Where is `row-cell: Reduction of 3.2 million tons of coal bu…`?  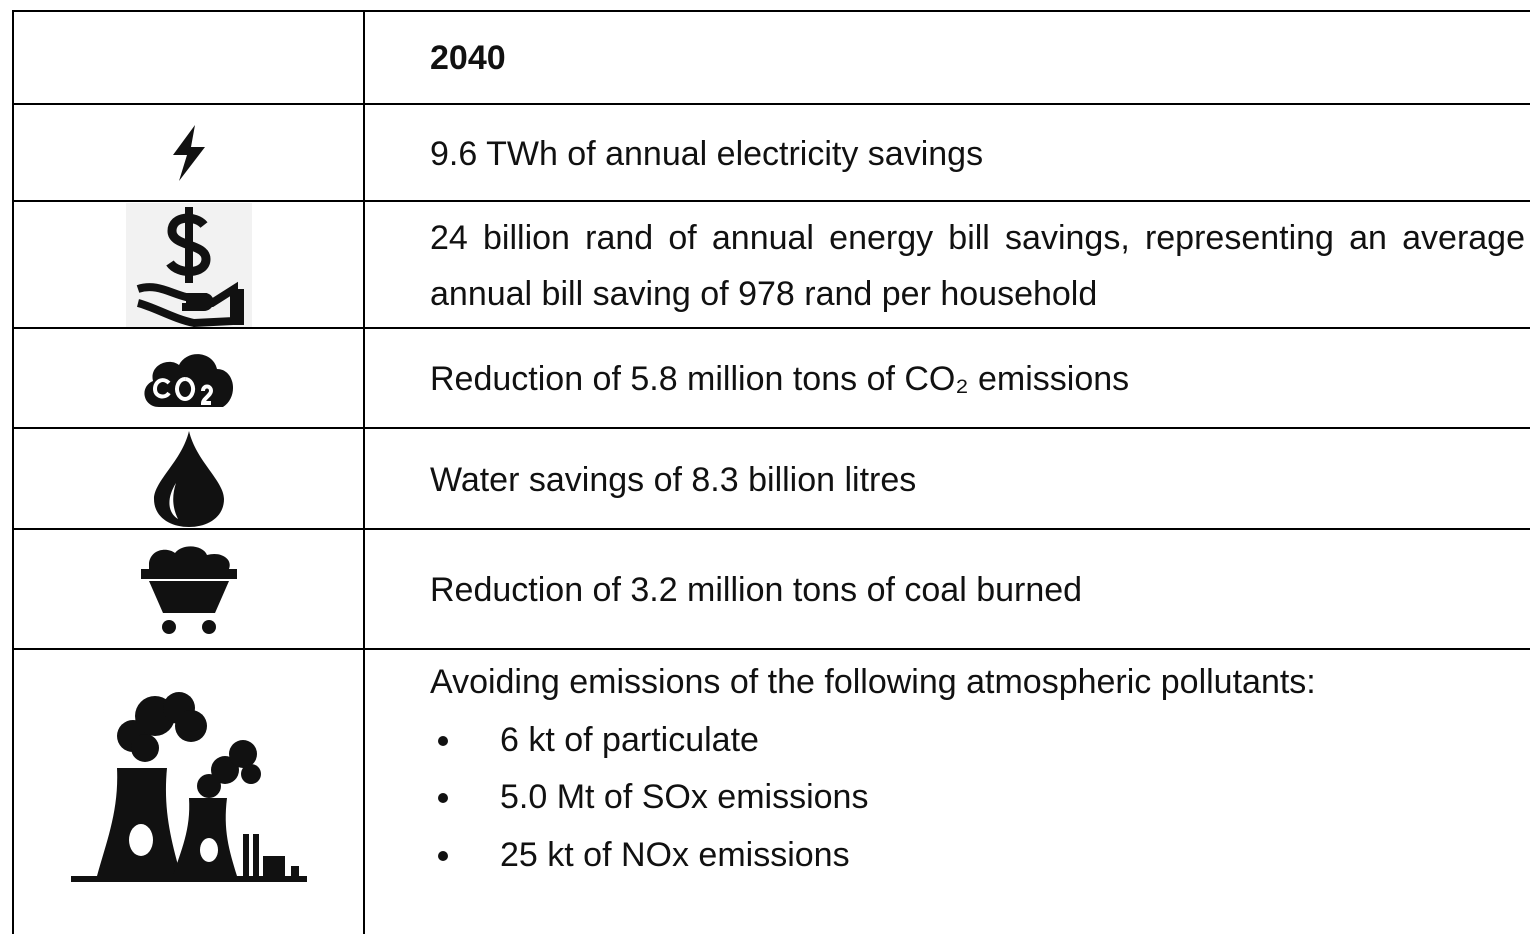 row-cell: Reduction of 3.2 million tons of coal bu… is located at coordinates (977, 590).